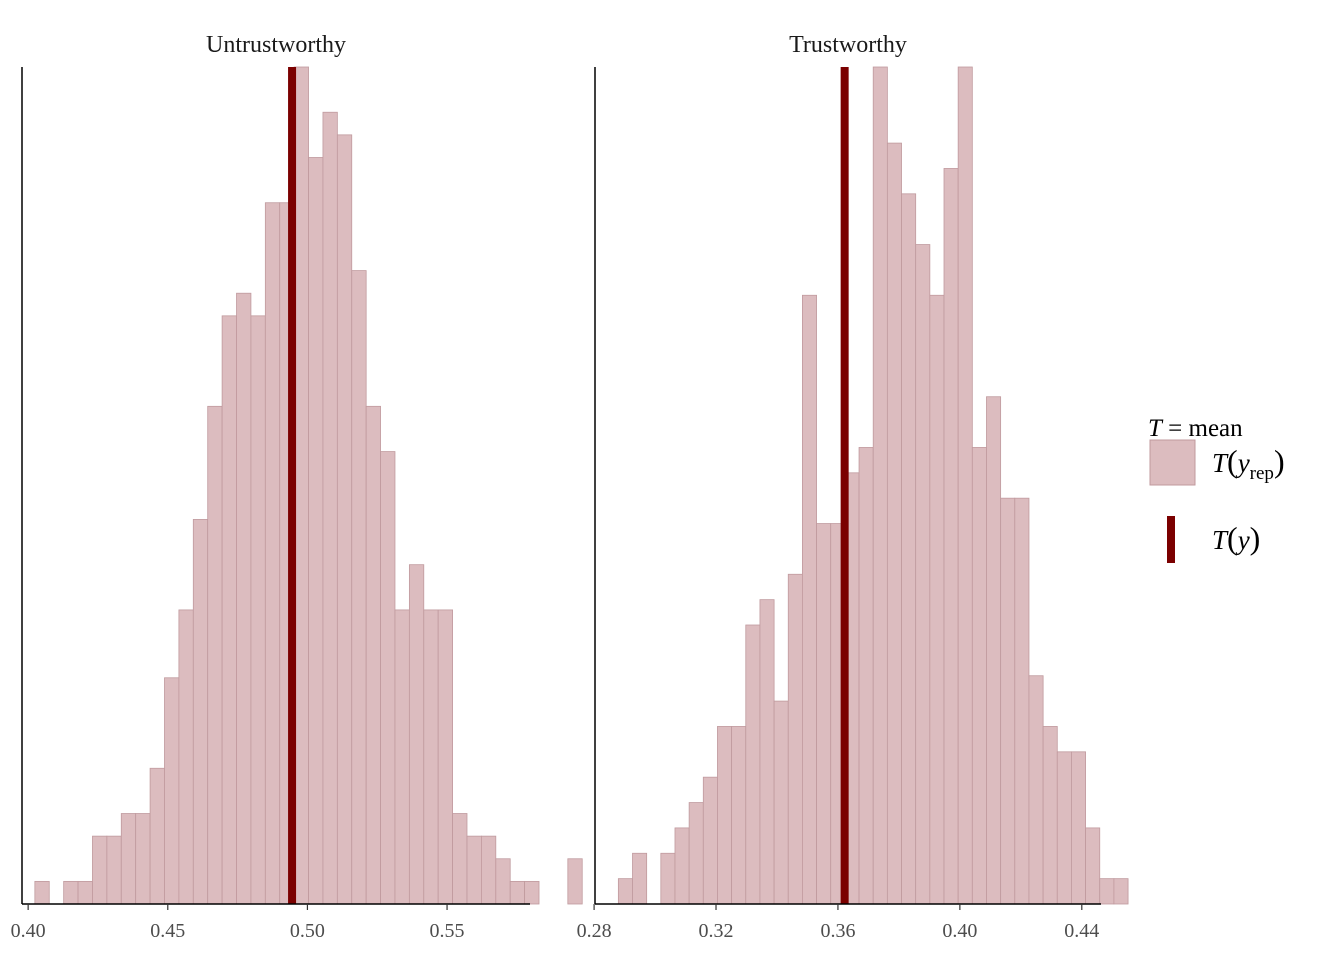  I want to click on x-tick-label: 0.45, so click(167, 931).